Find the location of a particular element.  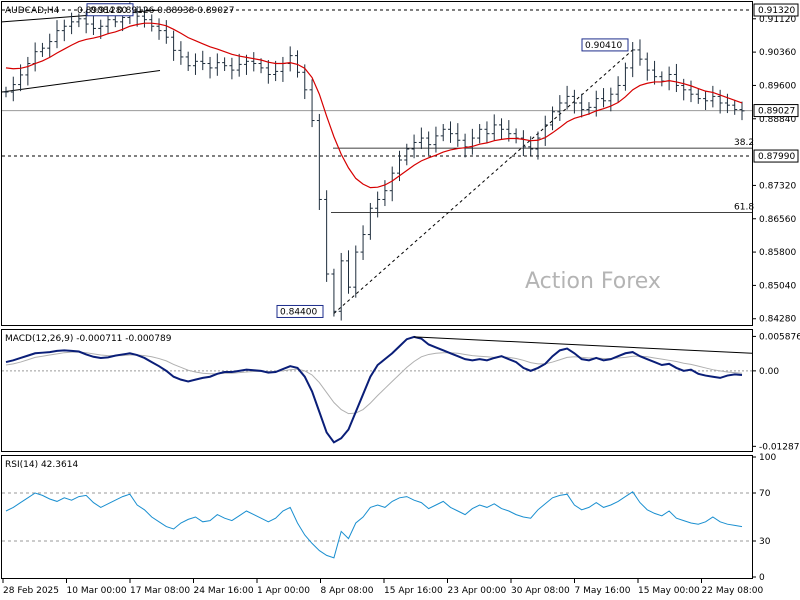

price-axis-label: 0.86560 is located at coordinates (777, 220).